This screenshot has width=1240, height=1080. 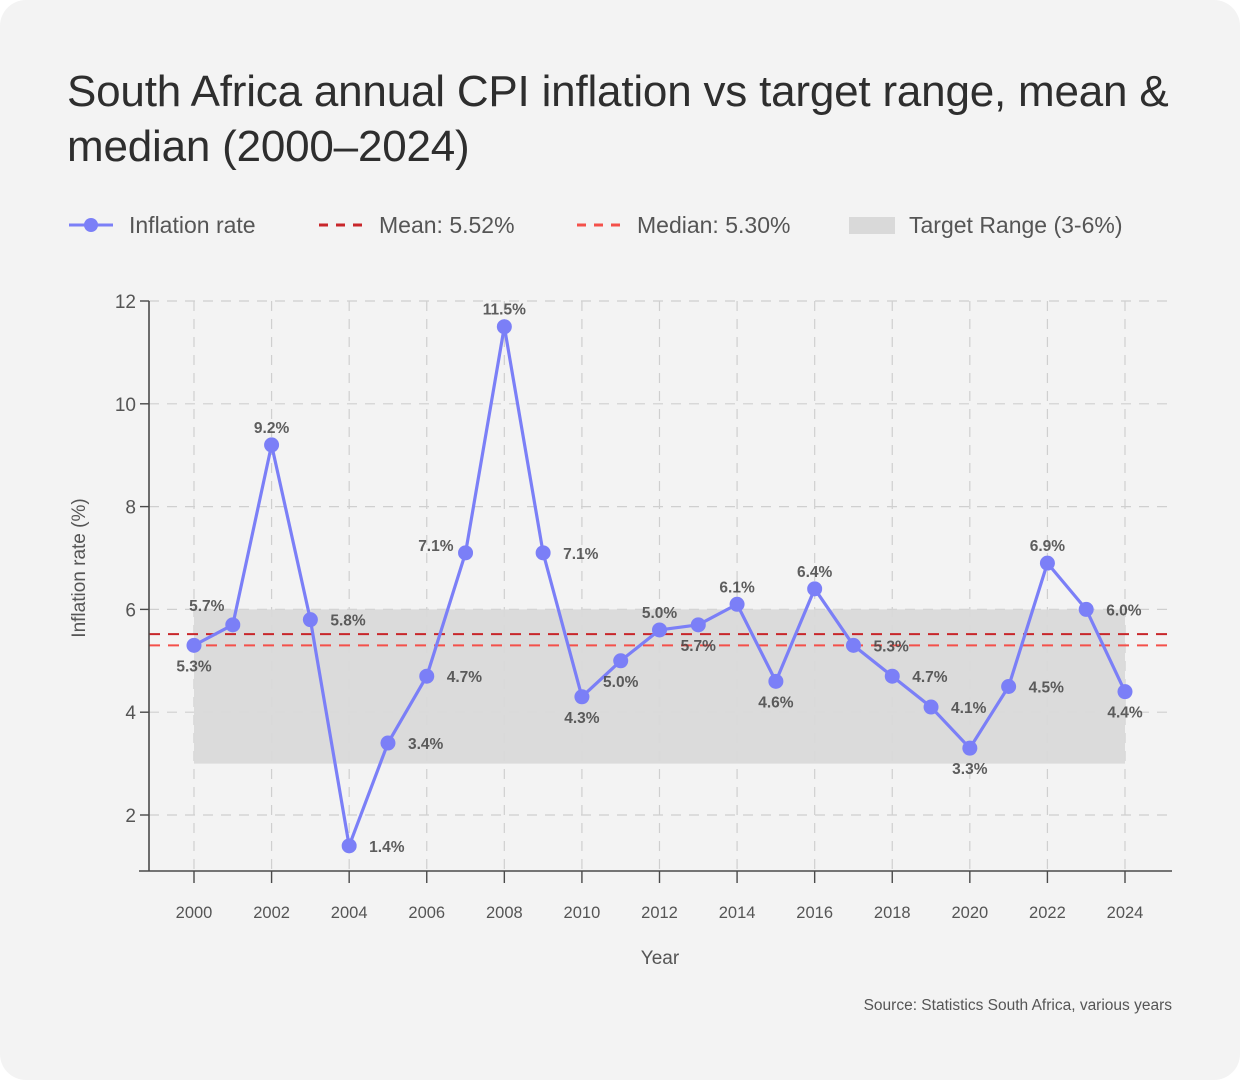 What do you see at coordinates (349, 913) in the screenshot?
I see `x-tick-label: 2004` at bounding box center [349, 913].